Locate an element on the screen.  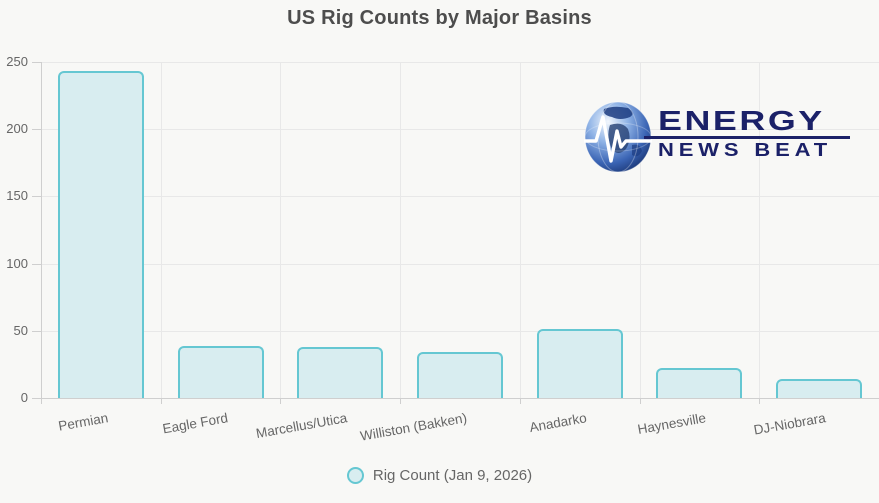
energy-news-beat-logo: ENERGY NEWS BEAT is located at coordinates (718, 139).